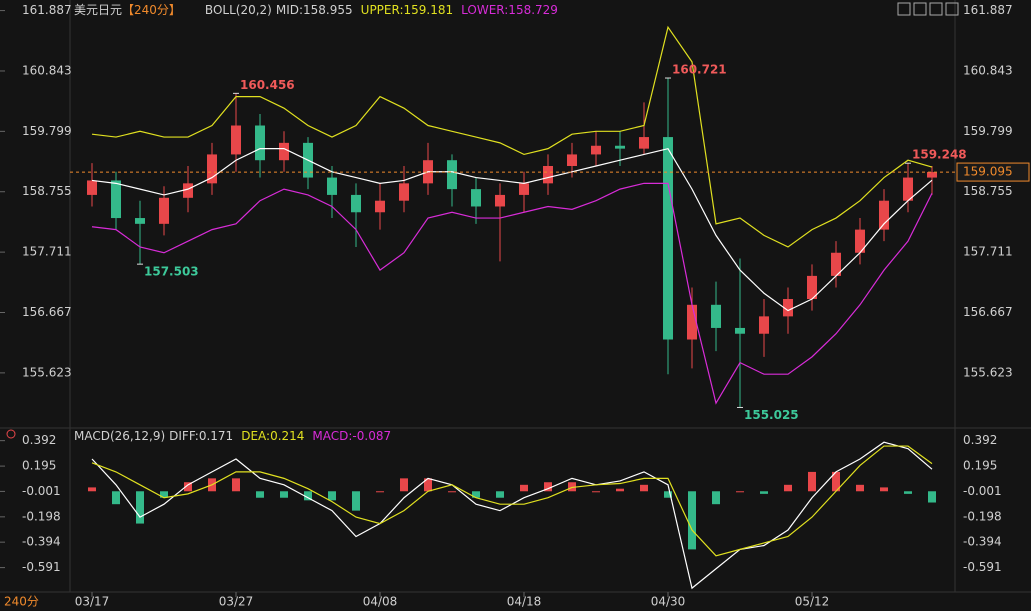 This screenshot has height=611, width=1031. I want to click on macd-icon, so click(11, 434).